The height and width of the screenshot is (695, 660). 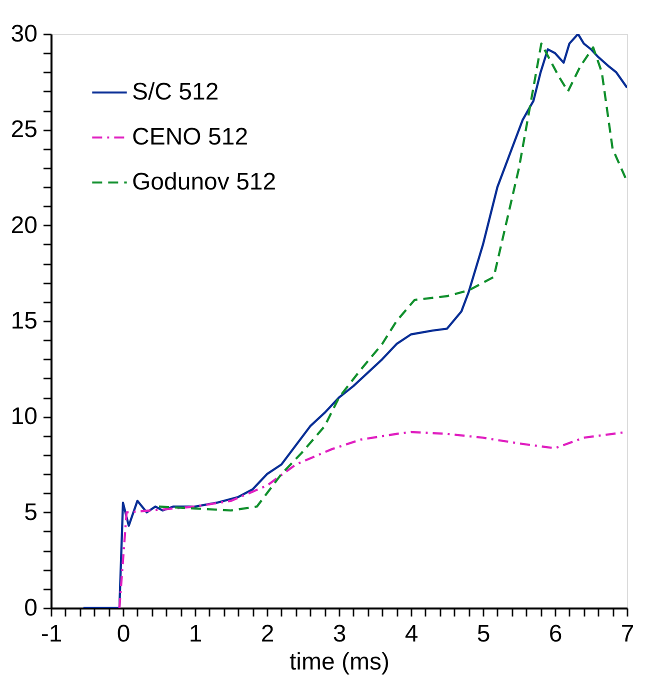 I want to click on x-tick-label: 7, so click(x=627, y=634).